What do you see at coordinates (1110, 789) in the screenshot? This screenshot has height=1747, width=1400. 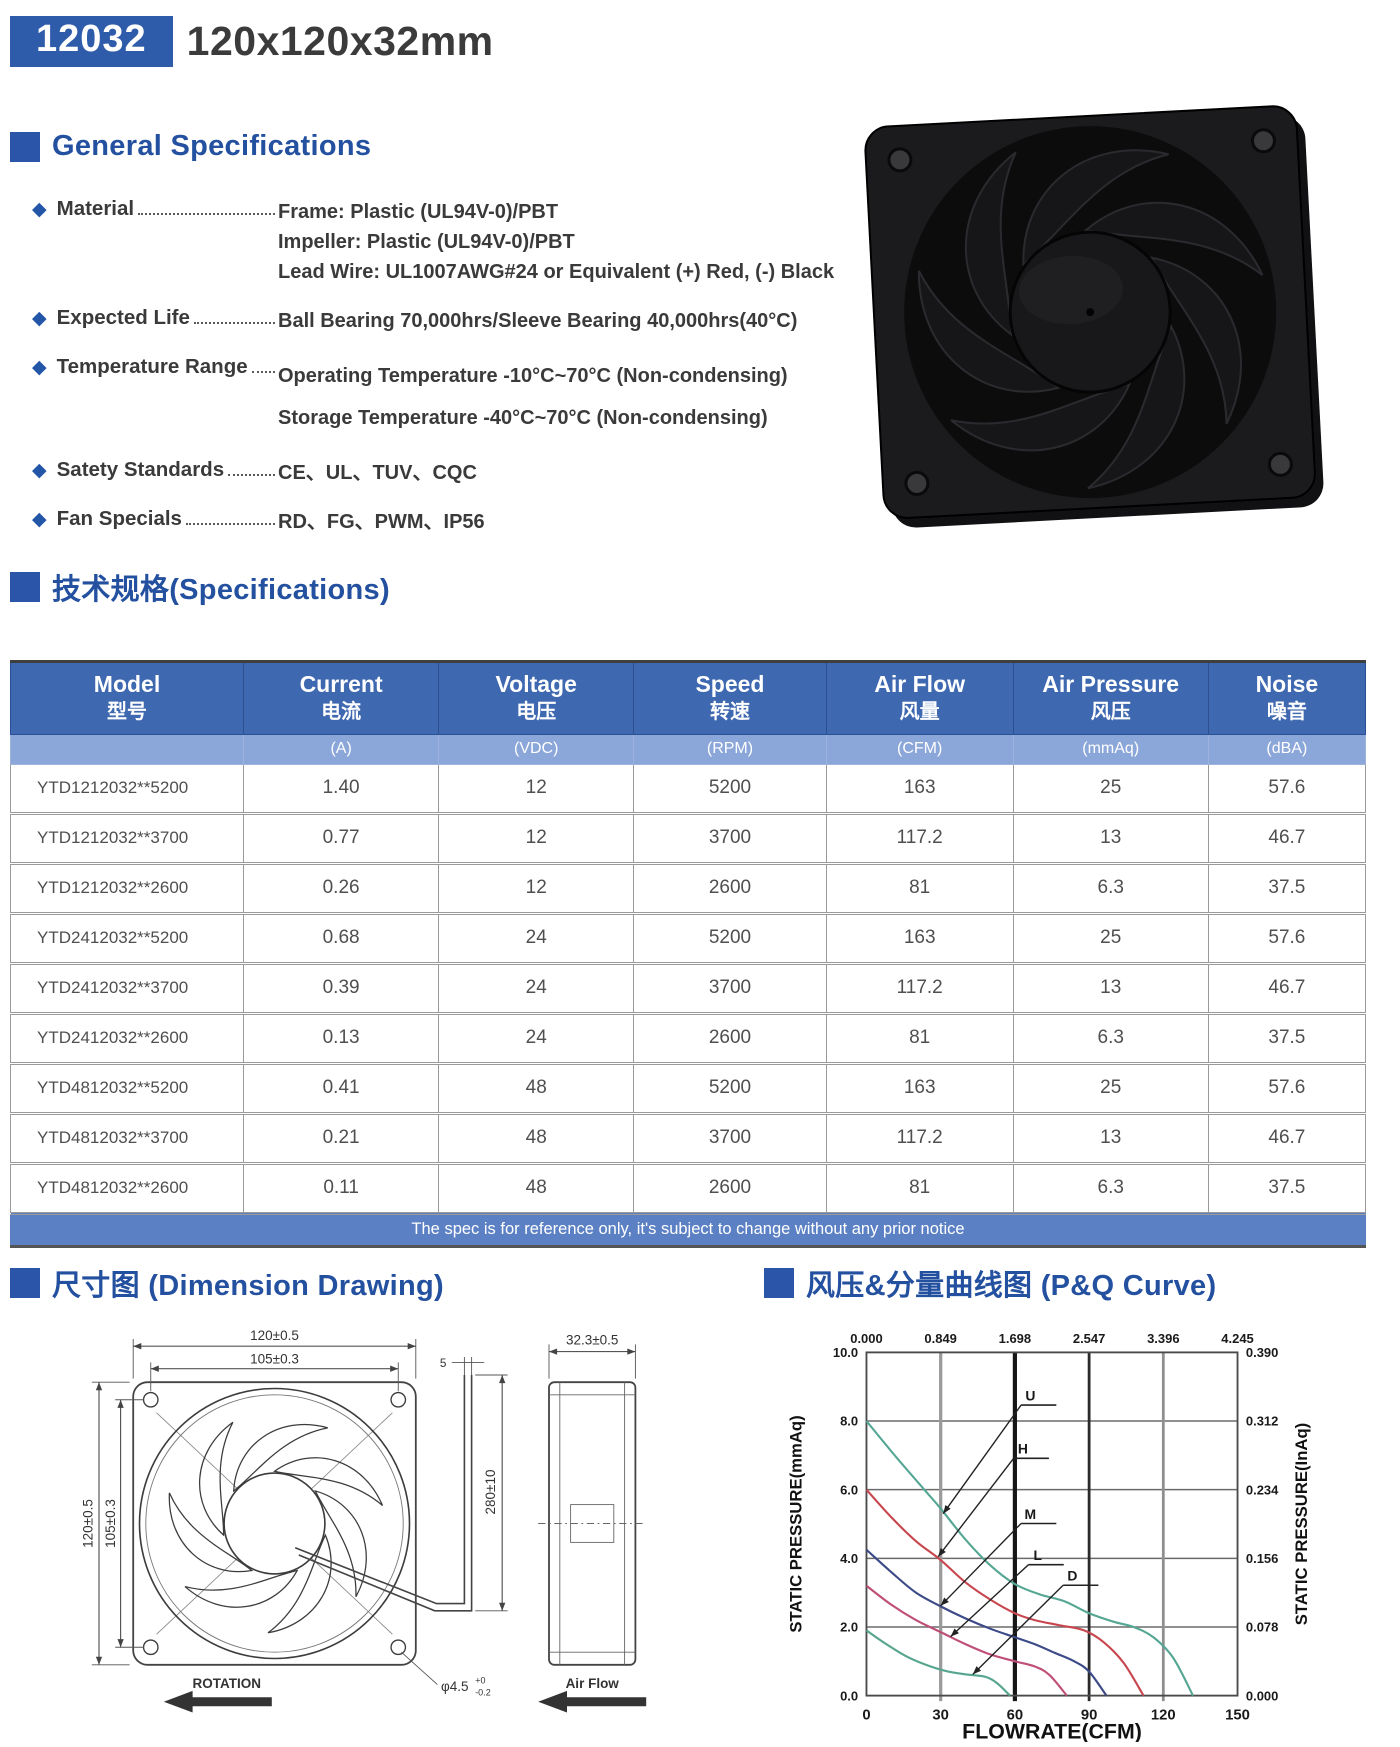 I see `value-cell: 25` at bounding box center [1110, 789].